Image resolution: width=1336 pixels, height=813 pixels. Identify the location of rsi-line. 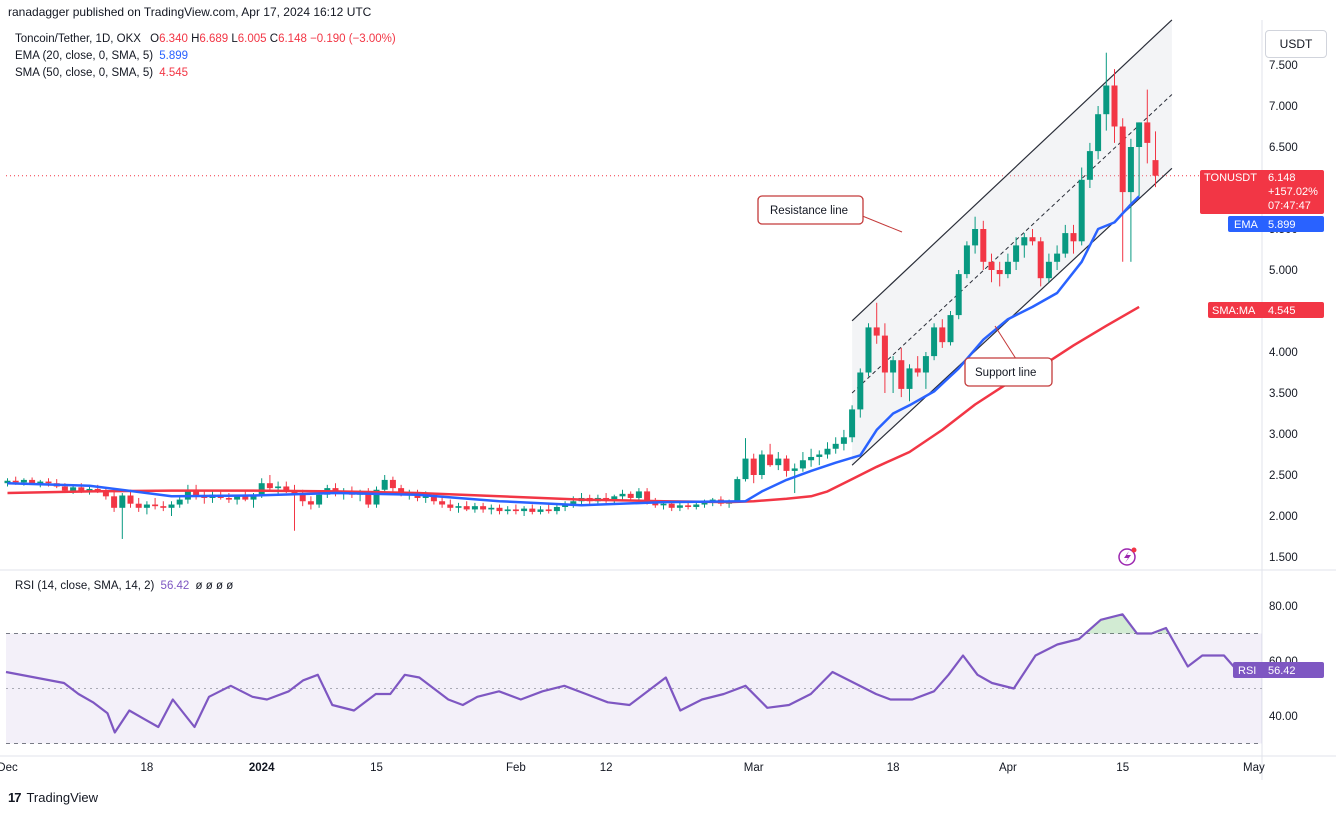
(622, 673).